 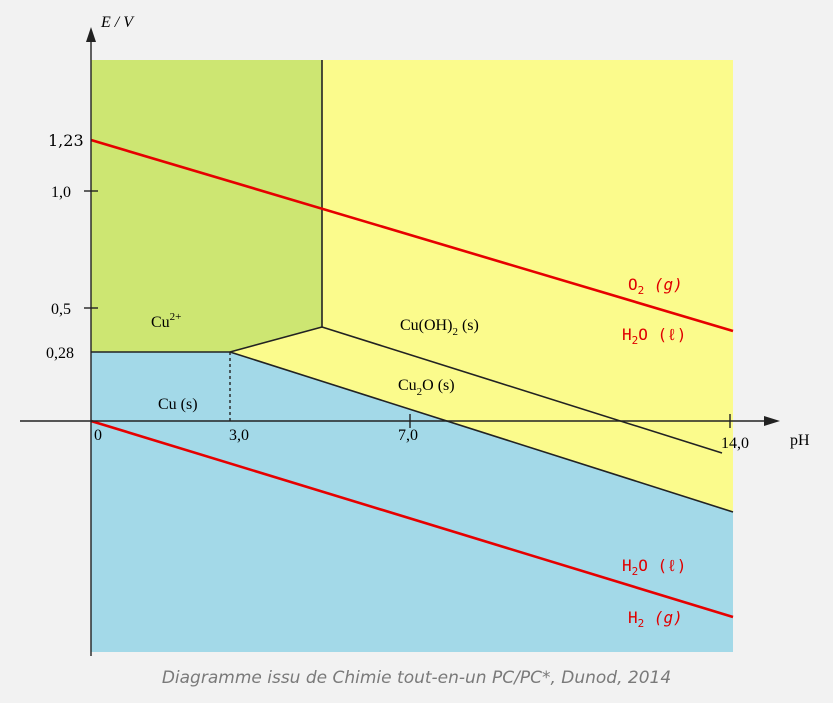 What do you see at coordinates (654, 336) in the screenshot?
I see `label-h2o-liquid-top: H2O (ℓ)` at bounding box center [654, 336].